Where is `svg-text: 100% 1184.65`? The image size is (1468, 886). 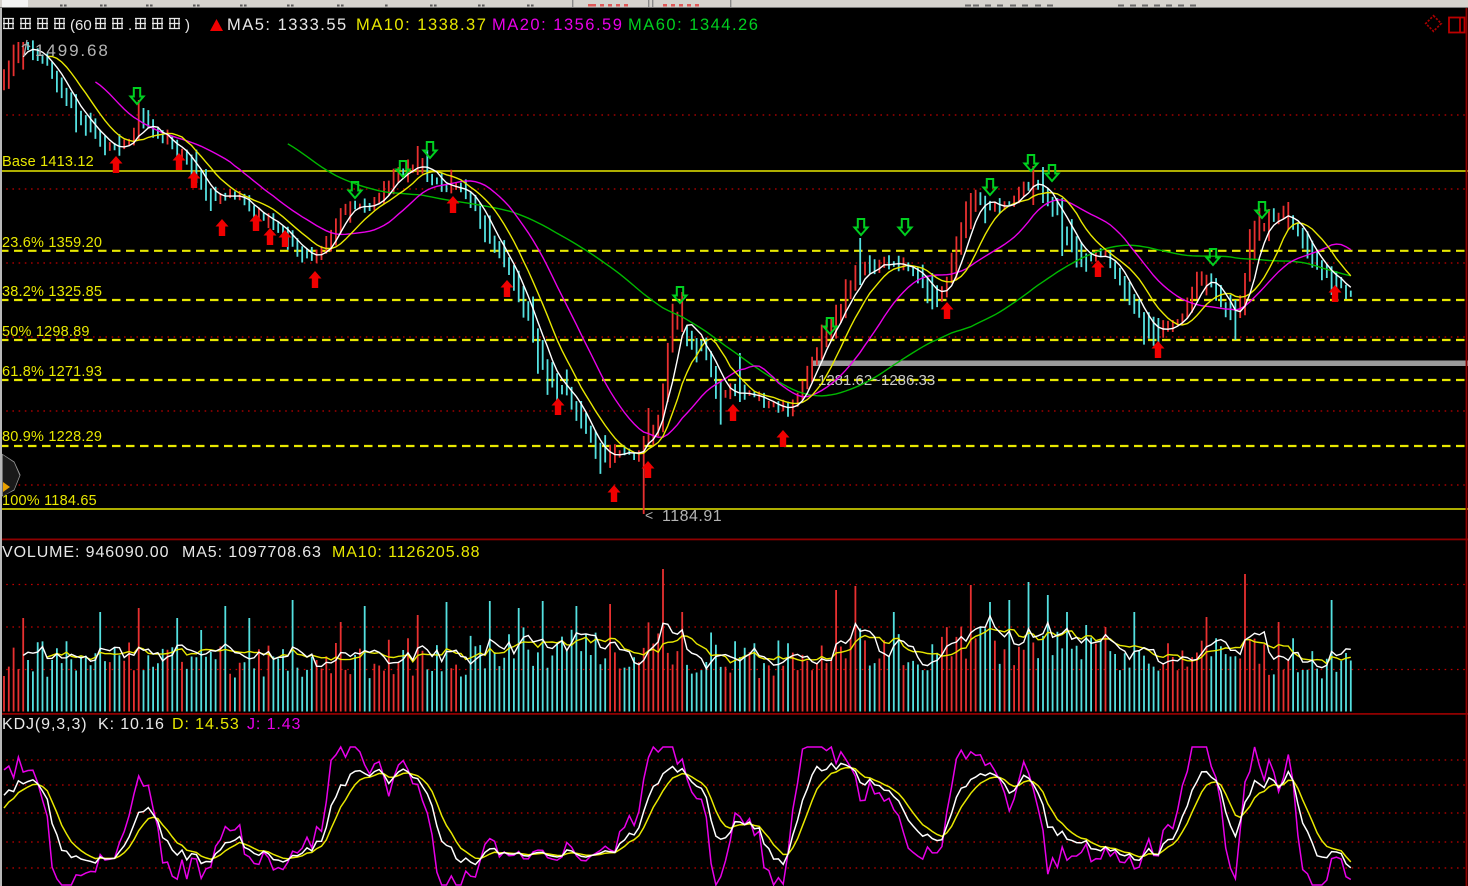
svg-text: 100% 1184.65 is located at coordinates (49, 501).